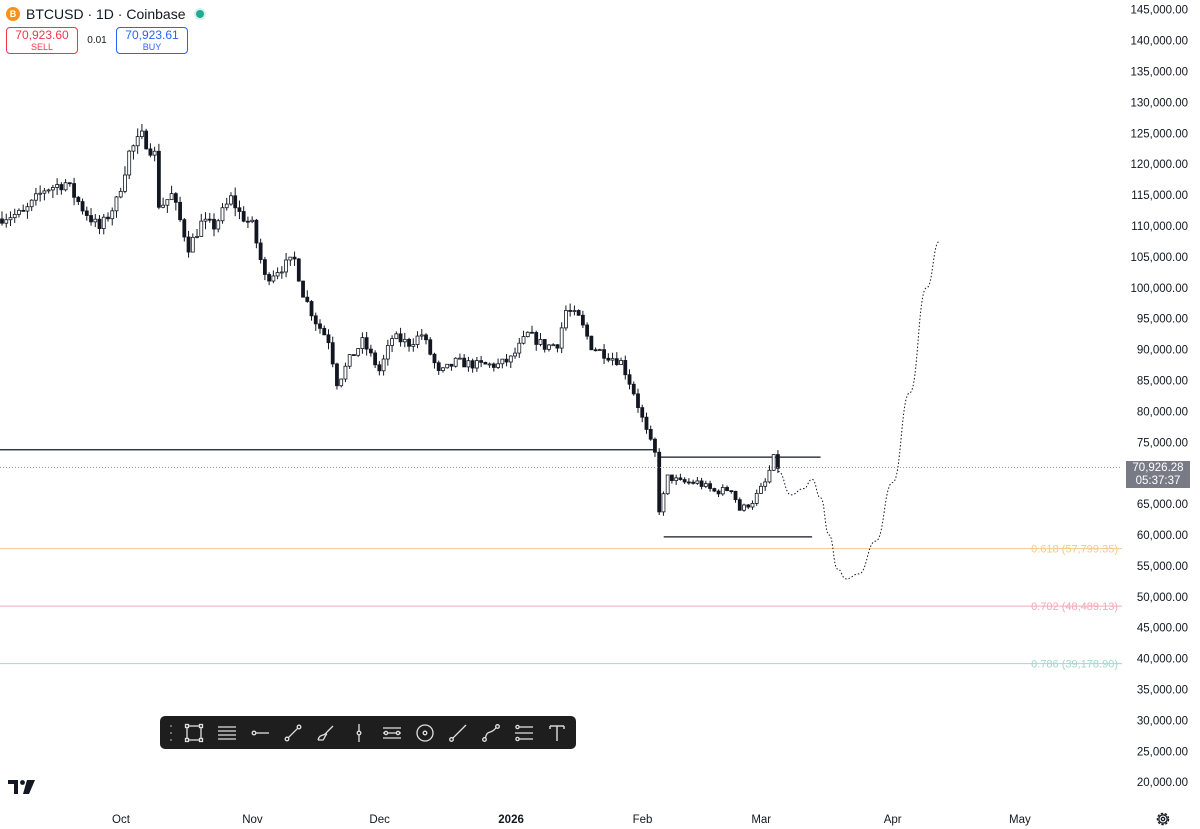 This screenshot has height=829, width=1200. I want to click on fib-level-label: 0.618 (57,799.35), so click(1074, 550).